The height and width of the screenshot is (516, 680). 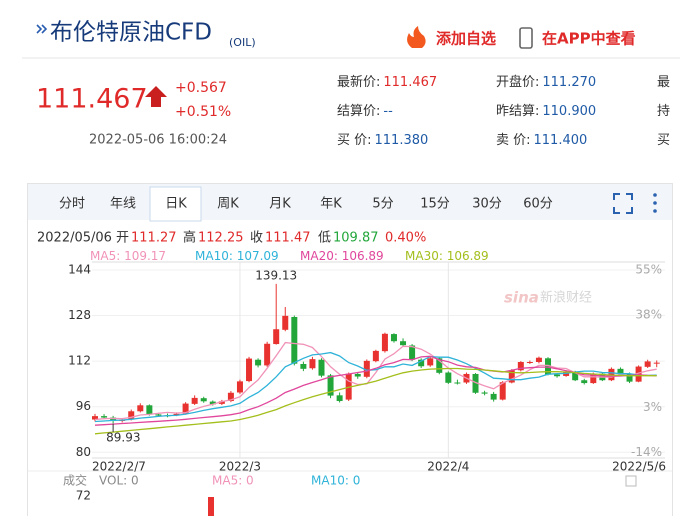 What do you see at coordinates (566, 298) in the screenshot?
I see `watermark-name: 新浪财经` at bounding box center [566, 298].